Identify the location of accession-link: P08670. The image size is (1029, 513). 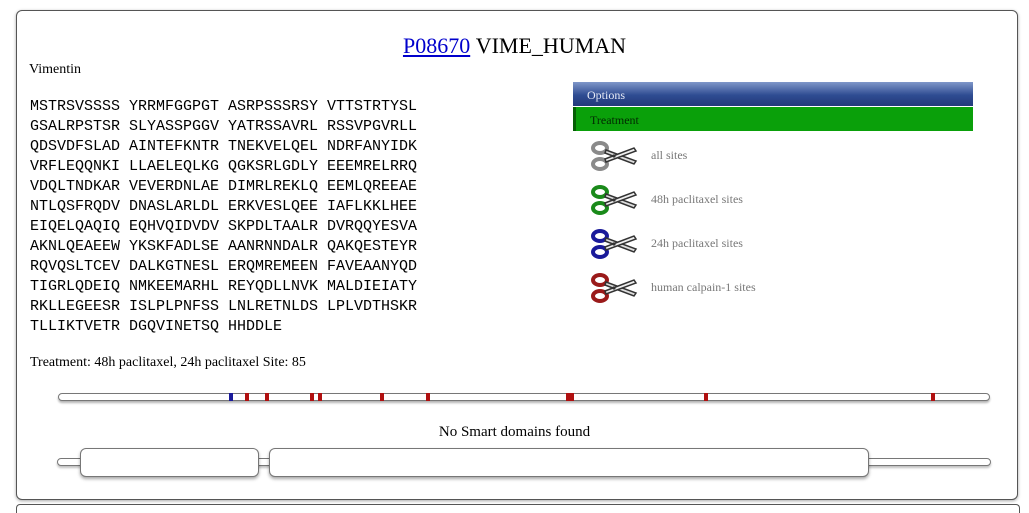
(436, 45).